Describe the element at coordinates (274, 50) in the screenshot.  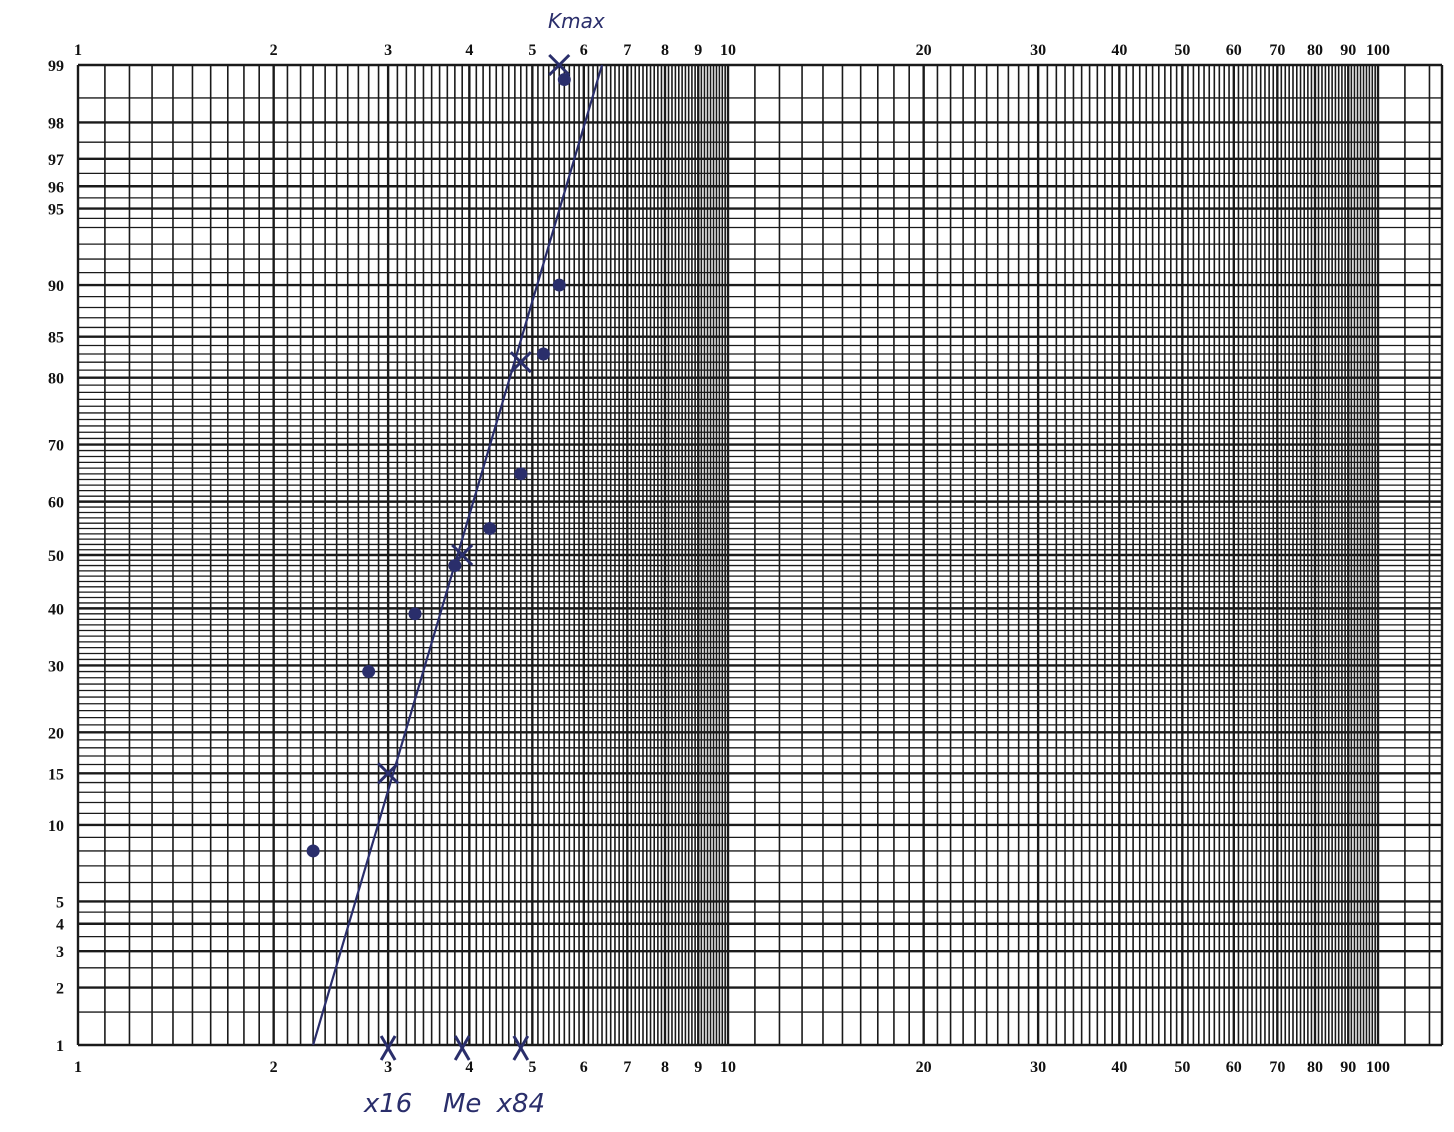
I see `x-tick-label-top: 2` at that location.